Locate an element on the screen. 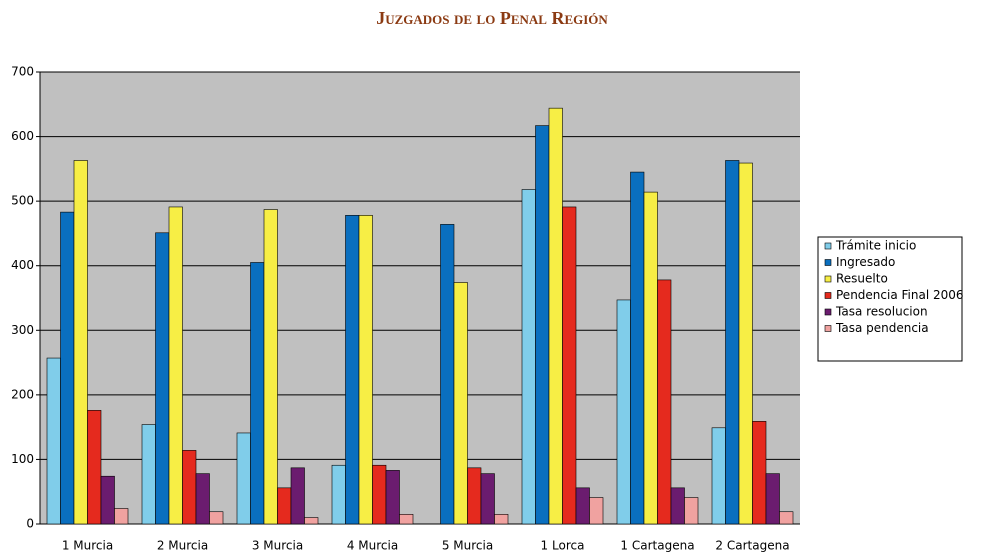  legend-label: Tasa pendencia is located at coordinates (882, 328).